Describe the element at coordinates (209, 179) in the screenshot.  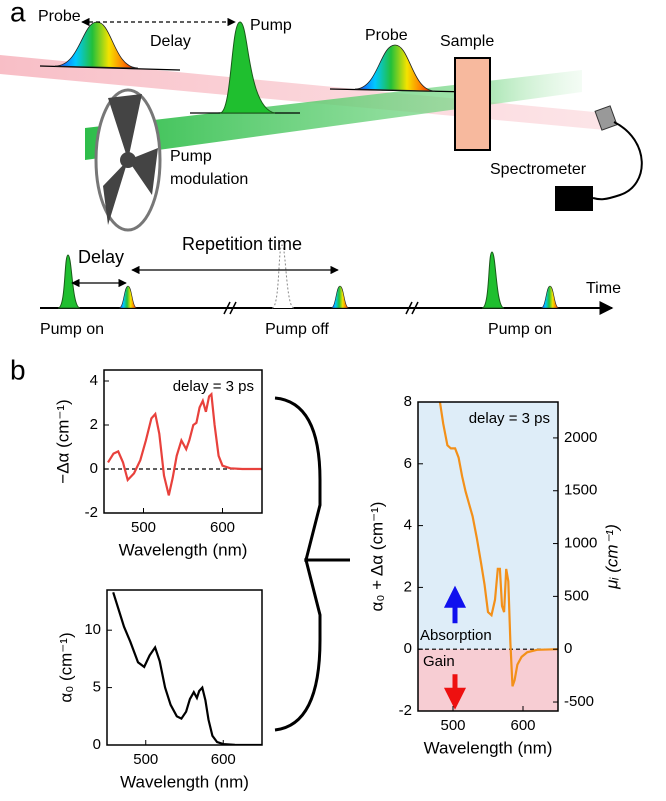
I see `label: modulation` at that location.